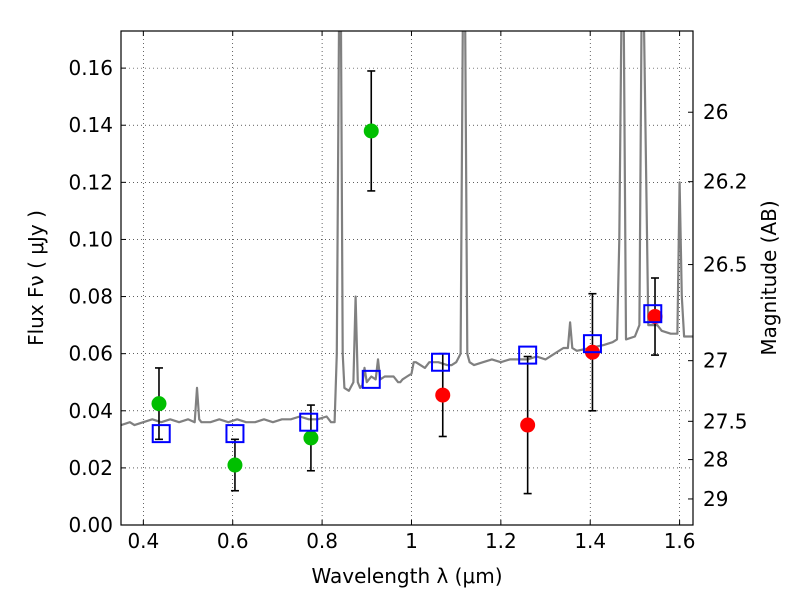 The image size is (800, 600). Describe the element at coordinates (90, 125) in the screenshot. I see `y-tick-label: 0.14` at that location.